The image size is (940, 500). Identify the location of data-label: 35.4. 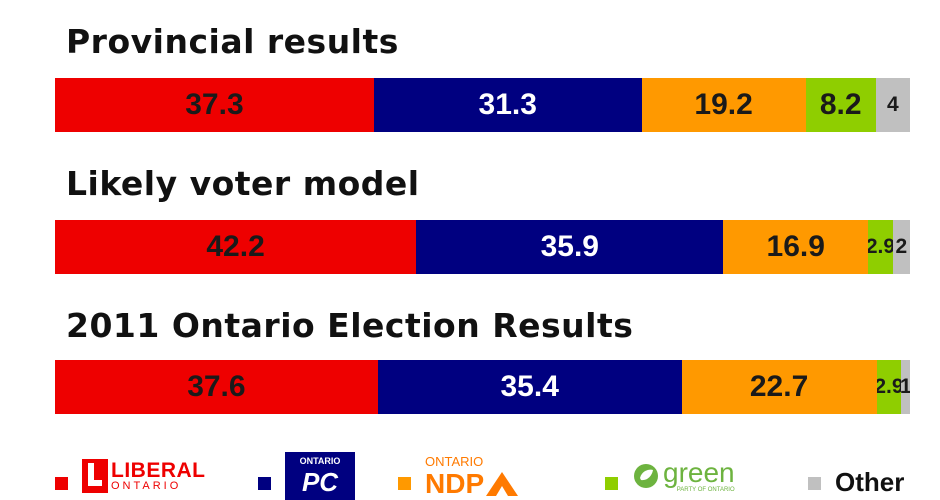
(529, 386).